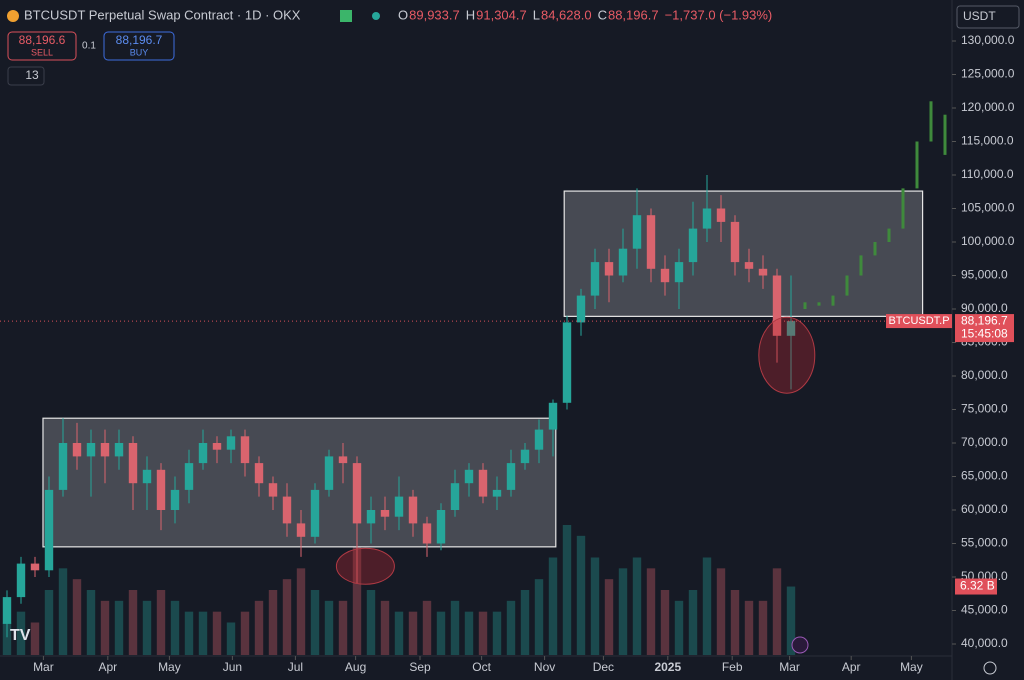  I want to click on ohlc-value: 88,196.7, so click(633, 14).